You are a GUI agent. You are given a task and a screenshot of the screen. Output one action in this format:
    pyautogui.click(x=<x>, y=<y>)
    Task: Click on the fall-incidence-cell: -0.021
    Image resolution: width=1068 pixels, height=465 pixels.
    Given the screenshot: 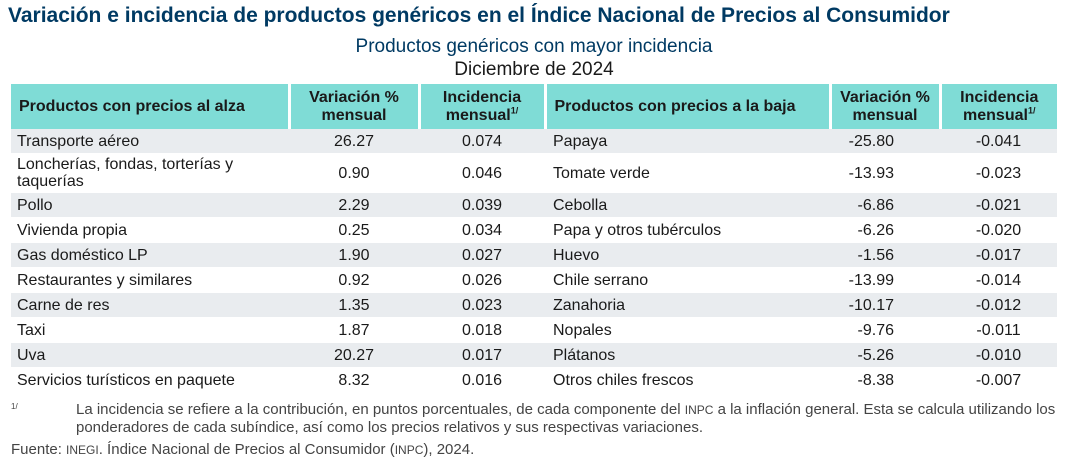 What is the action you would take?
    pyautogui.click(x=998, y=205)
    